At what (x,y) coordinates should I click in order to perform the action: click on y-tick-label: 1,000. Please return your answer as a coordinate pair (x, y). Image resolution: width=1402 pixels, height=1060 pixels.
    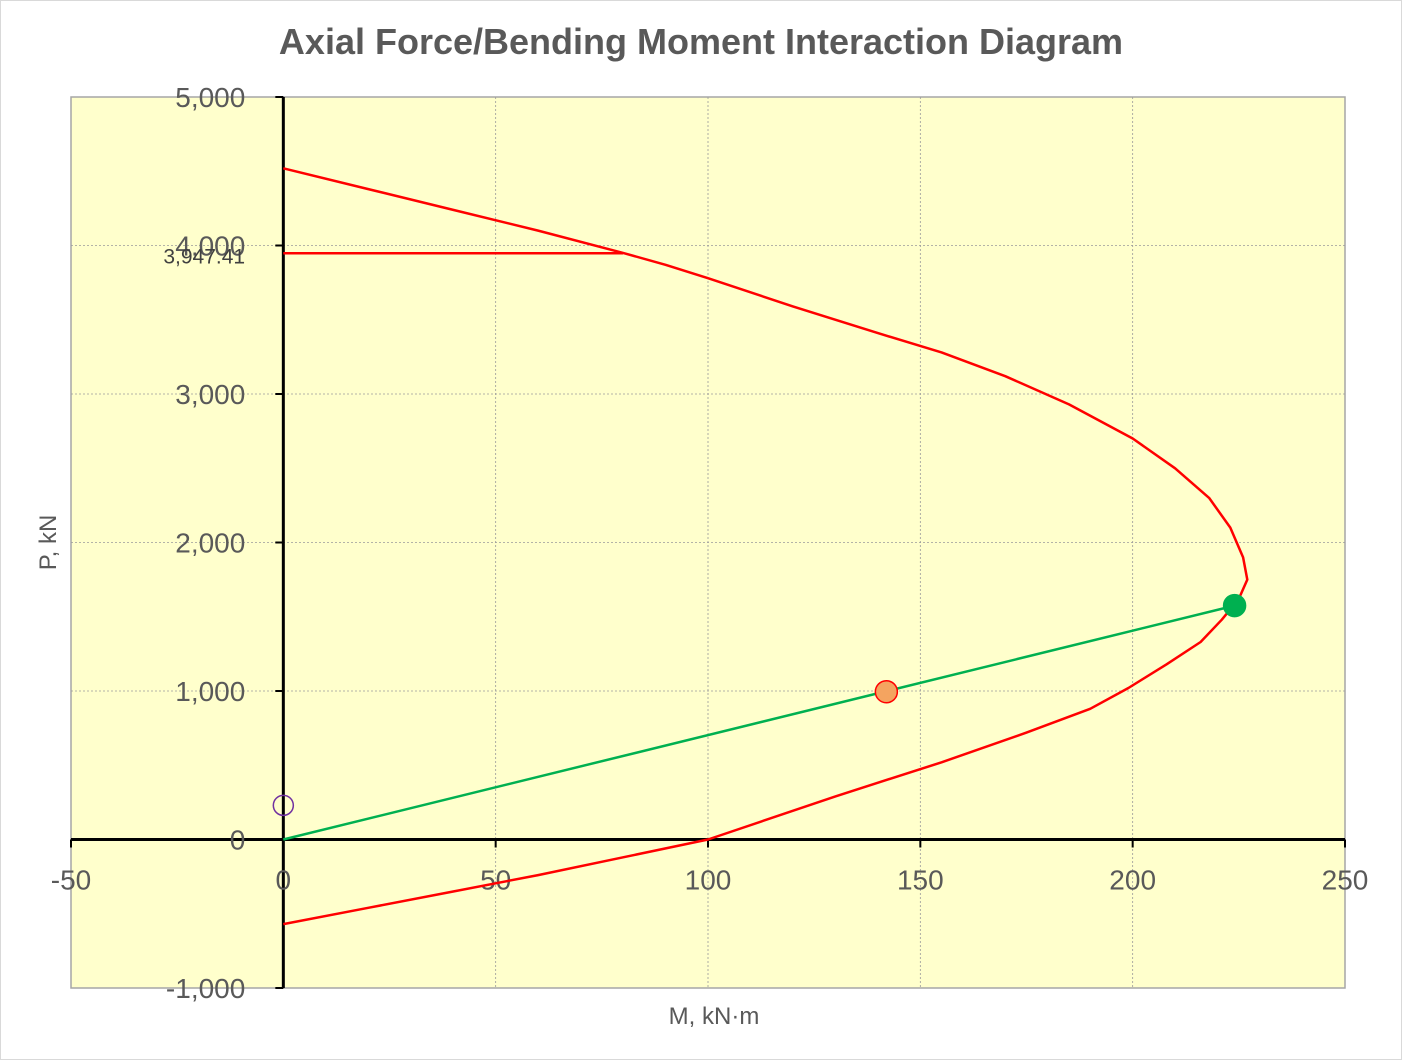
    Looking at the image, I should click on (210, 691).